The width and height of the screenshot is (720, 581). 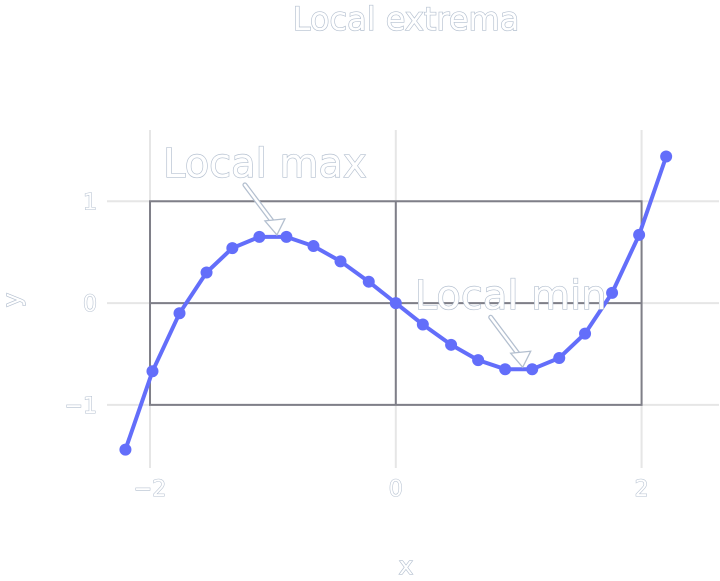 I want to click on y-tick-label: 0, so click(x=90, y=304).